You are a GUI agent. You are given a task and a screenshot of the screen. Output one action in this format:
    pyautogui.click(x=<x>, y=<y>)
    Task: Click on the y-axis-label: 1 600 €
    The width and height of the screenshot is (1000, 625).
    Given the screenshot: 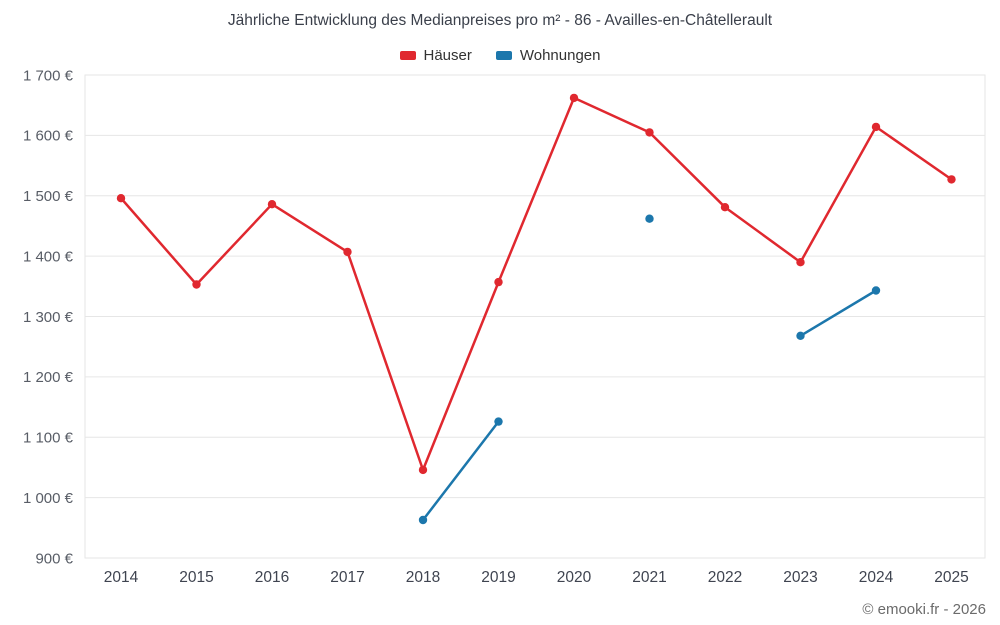 What is the action you would take?
    pyautogui.click(x=48, y=136)
    